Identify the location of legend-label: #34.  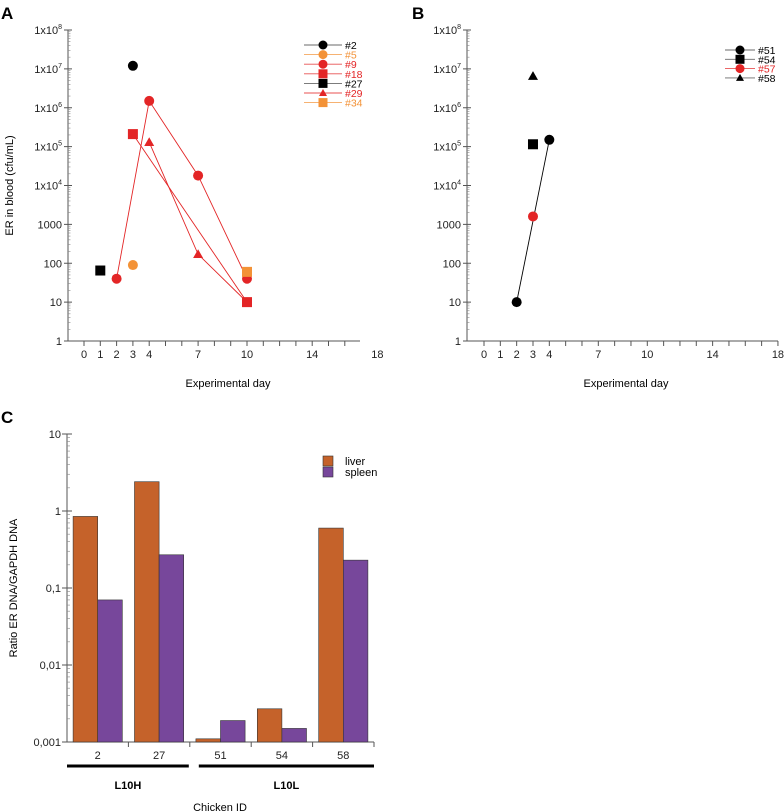
(354, 104).